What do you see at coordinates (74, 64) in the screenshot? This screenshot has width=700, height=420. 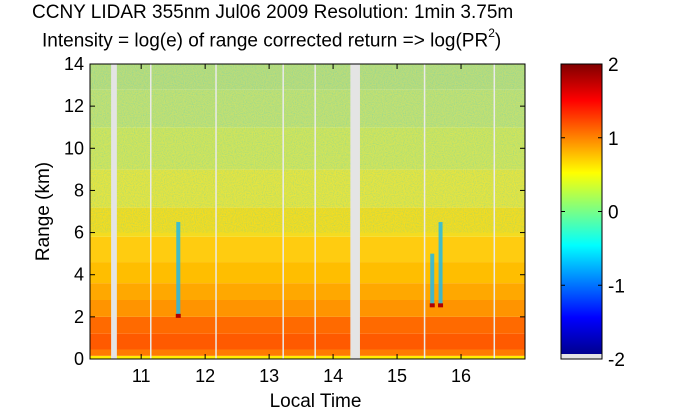 I see `y-tick-label-7: 14` at bounding box center [74, 64].